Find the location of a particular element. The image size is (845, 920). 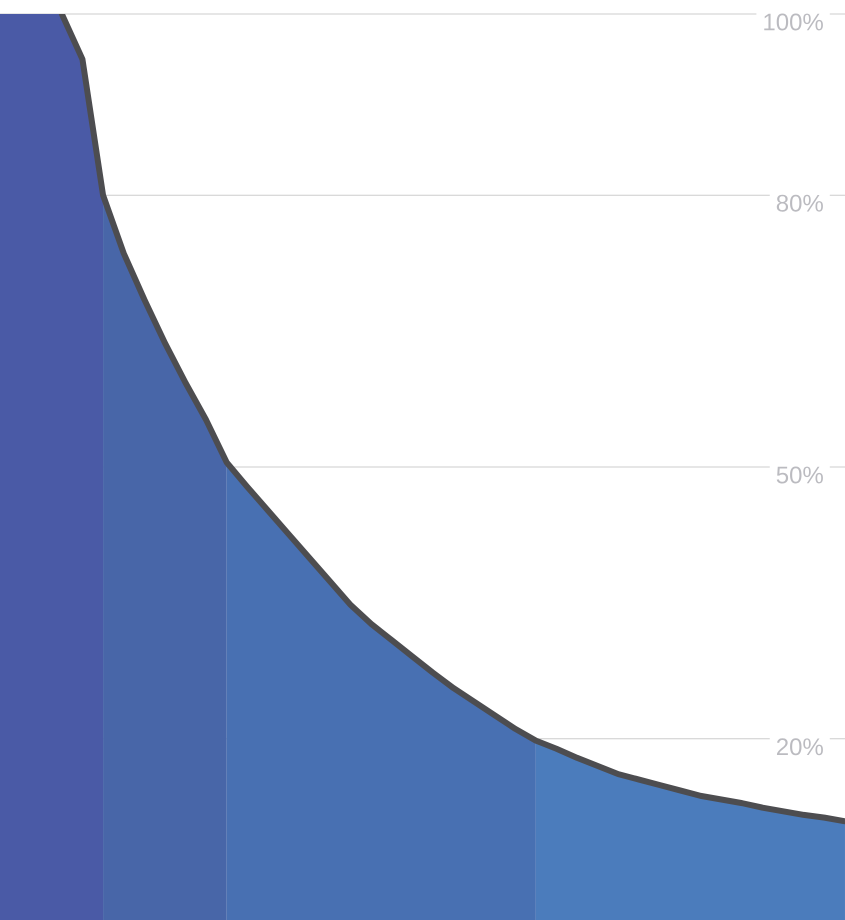

y-tick-label: 20% is located at coordinates (799, 747).